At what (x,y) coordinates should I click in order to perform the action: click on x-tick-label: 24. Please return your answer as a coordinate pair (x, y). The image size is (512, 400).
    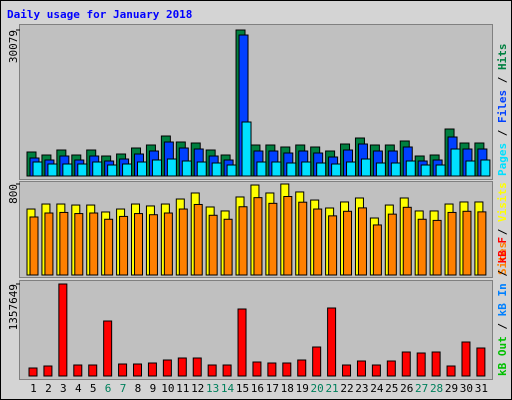
    Looking at the image, I should click on (377, 388).